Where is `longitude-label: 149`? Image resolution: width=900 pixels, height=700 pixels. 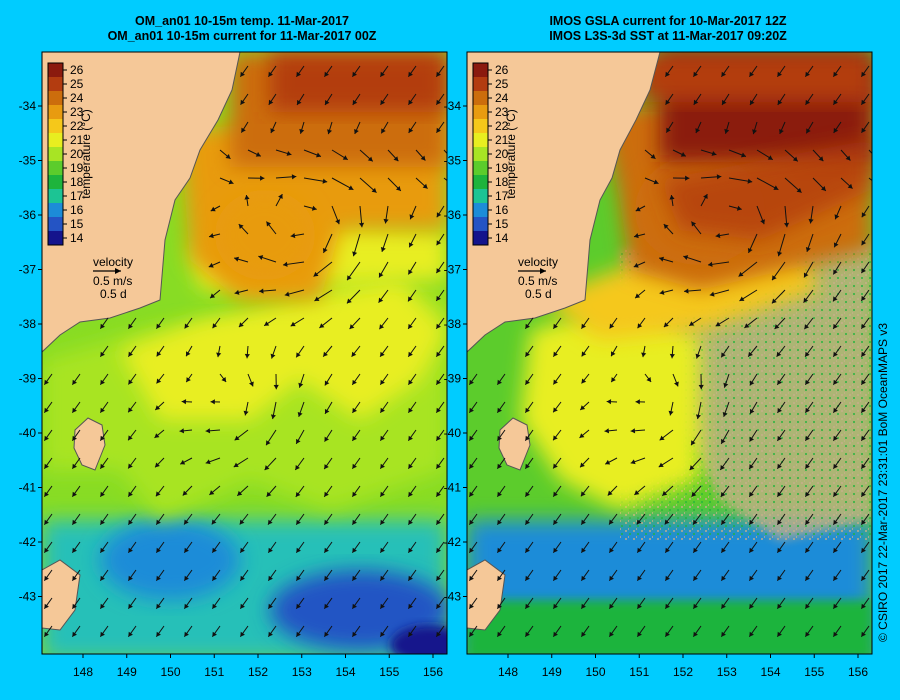
longitude-label: 149 is located at coordinates (127, 672).